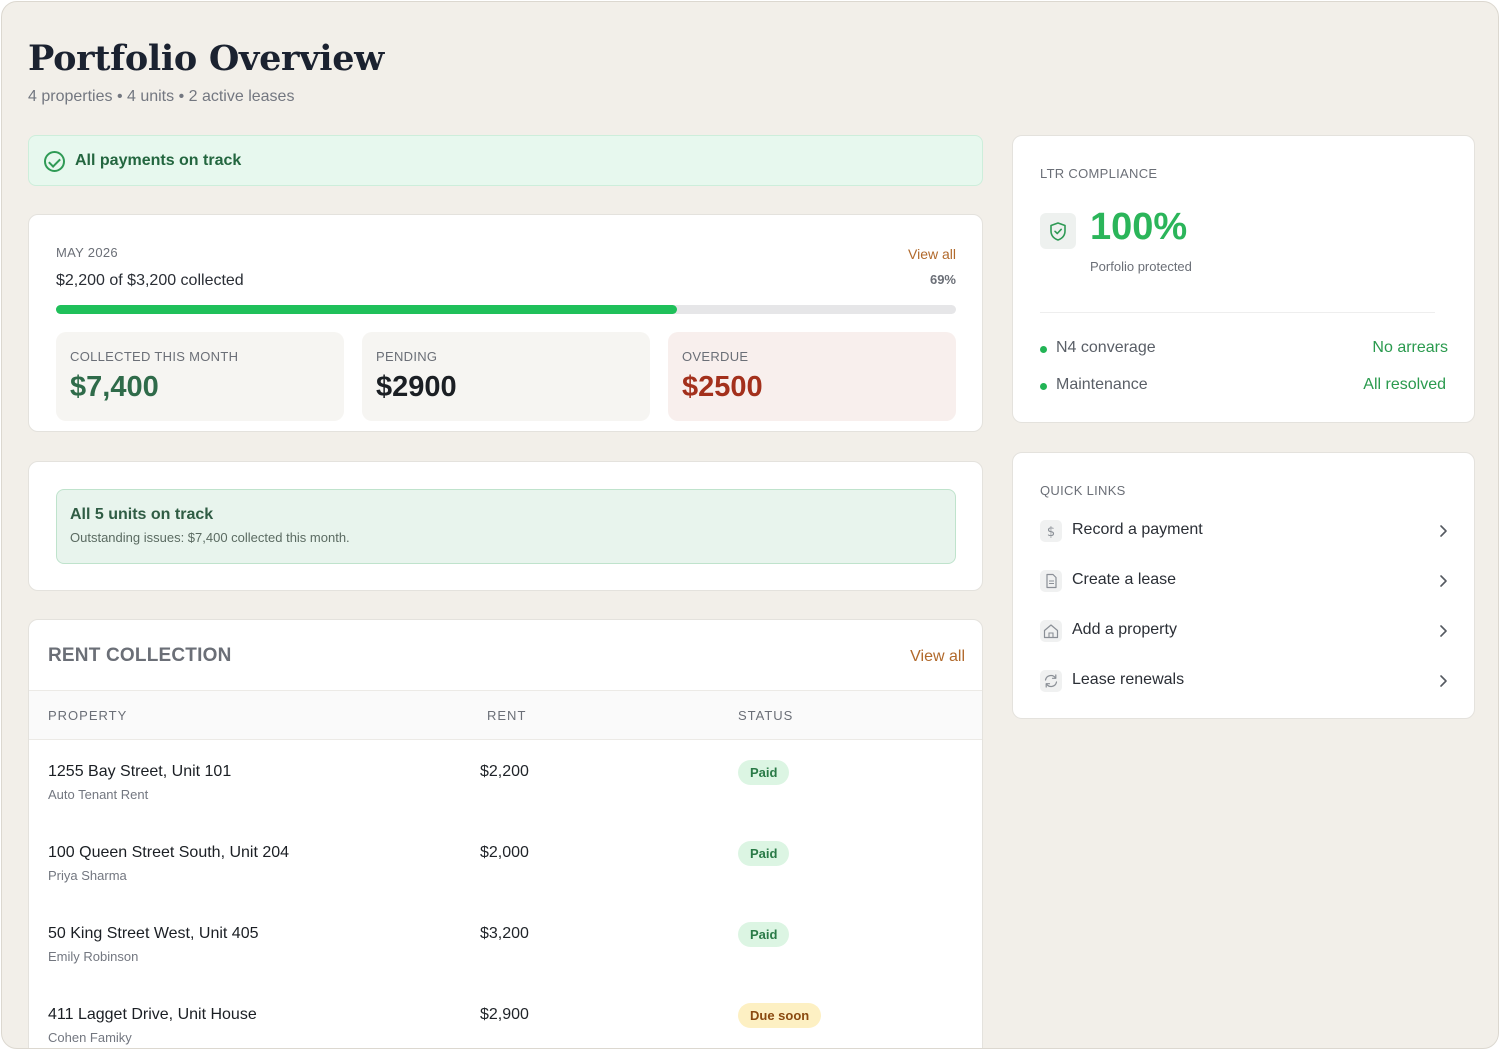 The width and height of the screenshot is (1500, 1050). What do you see at coordinates (937, 656) in the screenshot?
I see `rent-view-all-link: View all` at bounding box center [937, 656].